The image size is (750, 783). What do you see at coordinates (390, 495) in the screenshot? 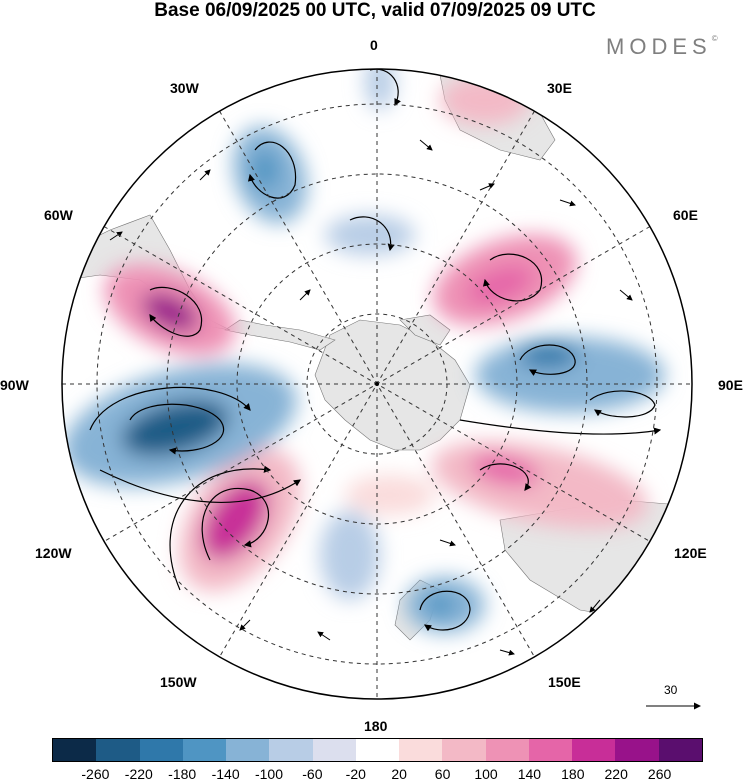
I see `positive-anomaly-ross-outer` at bounding box center [390, 495].